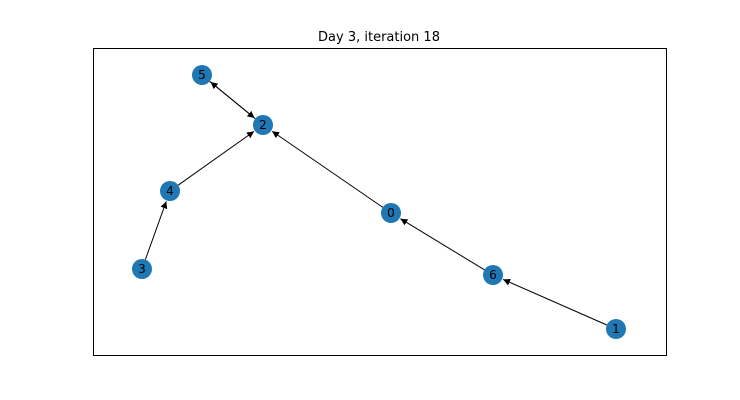 The width and height of the screenshot is (740, 400). I want to click on node-label: 6, so click(493, 275).